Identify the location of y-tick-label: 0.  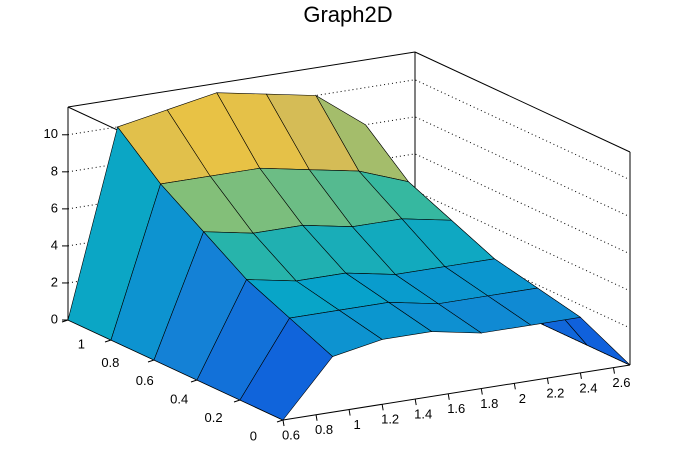
(253, 435).